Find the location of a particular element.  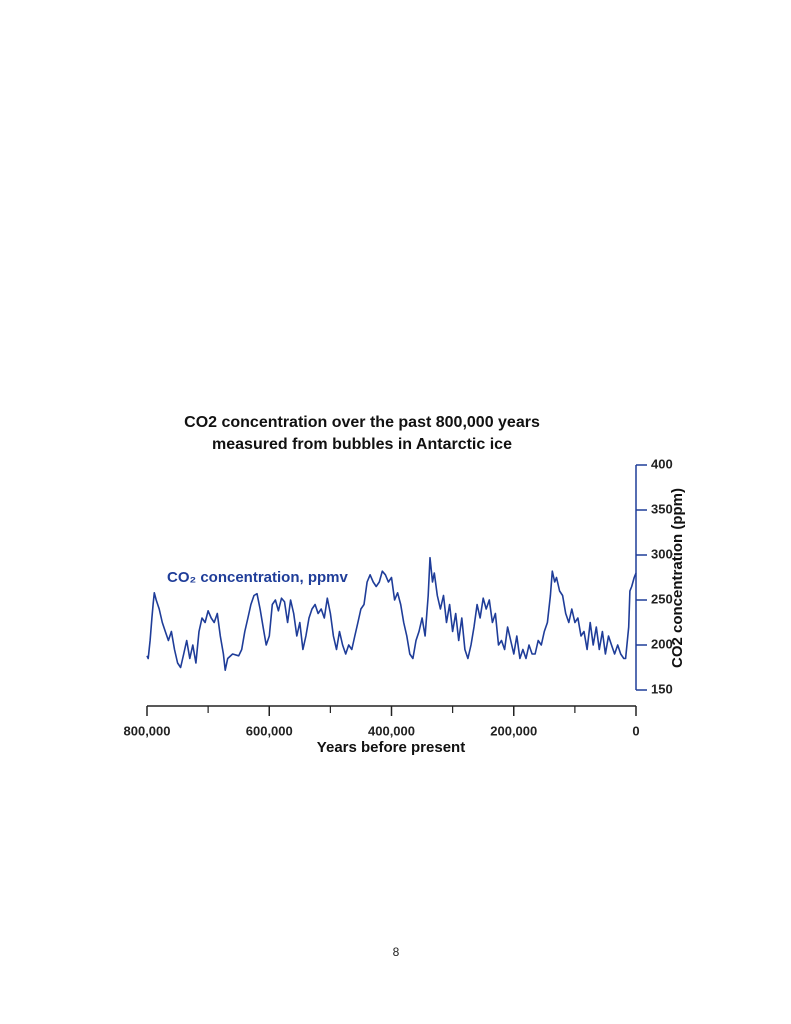

x-tick-label: 200,000 is located at coordinates (513, 730).